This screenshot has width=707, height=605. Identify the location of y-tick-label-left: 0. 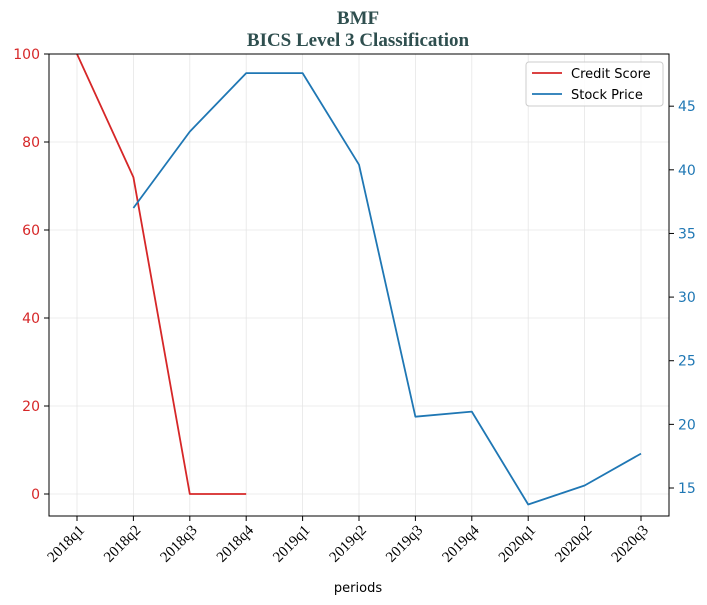
(35, 495).